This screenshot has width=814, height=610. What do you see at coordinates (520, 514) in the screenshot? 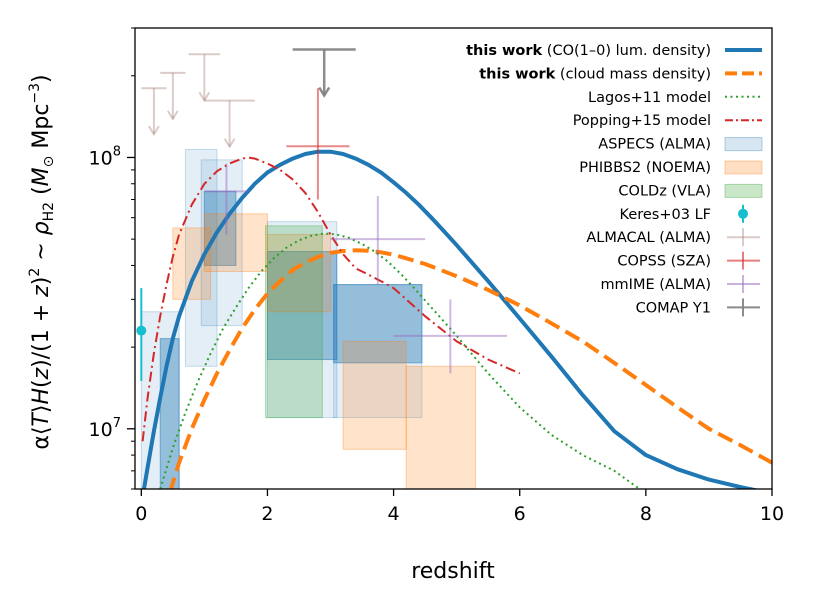
I see `x-tick-label: 6` at bounding box center [520, 514].